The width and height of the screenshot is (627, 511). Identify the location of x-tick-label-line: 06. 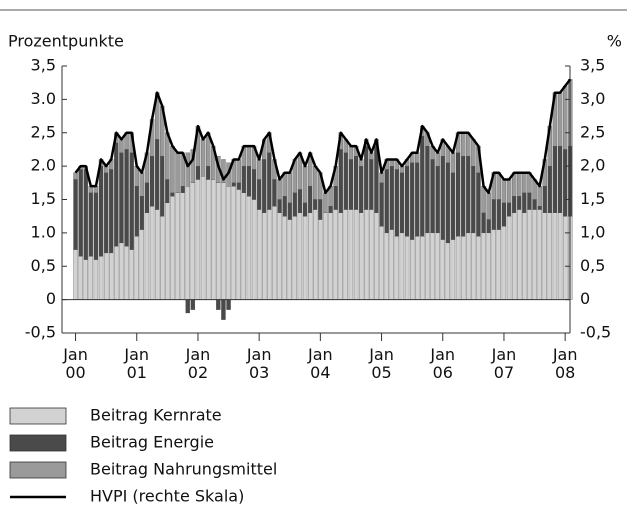
(443, 372).